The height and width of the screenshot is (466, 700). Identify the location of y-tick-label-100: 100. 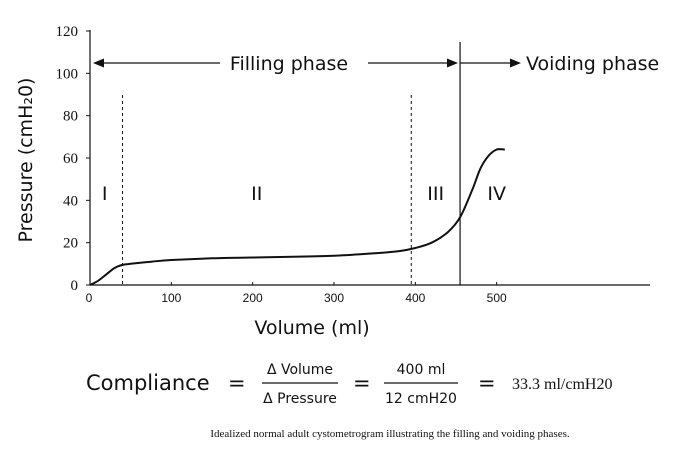
(67, 74).